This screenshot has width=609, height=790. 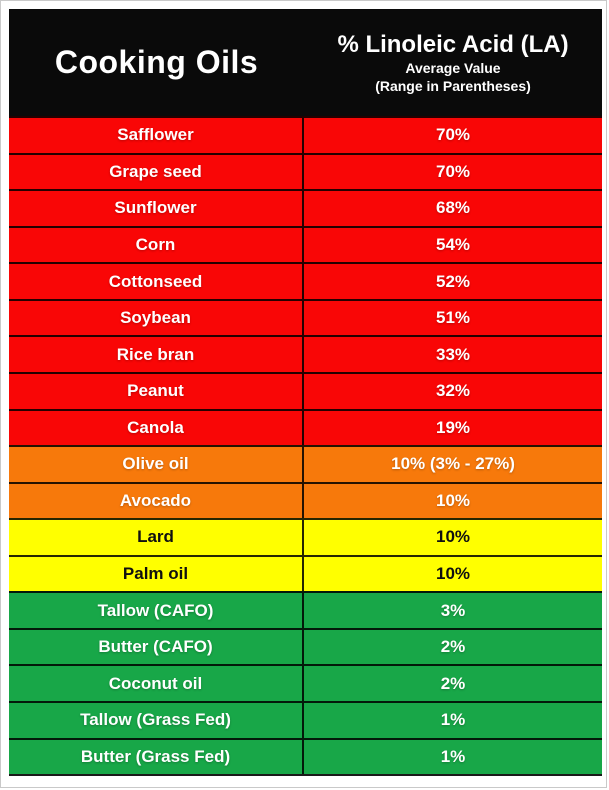 What do you see at coordinates (156, 720) in the screenshot?
I see `oil-name: Tallow (Grass Fed)` at bounding box center [156, 720].